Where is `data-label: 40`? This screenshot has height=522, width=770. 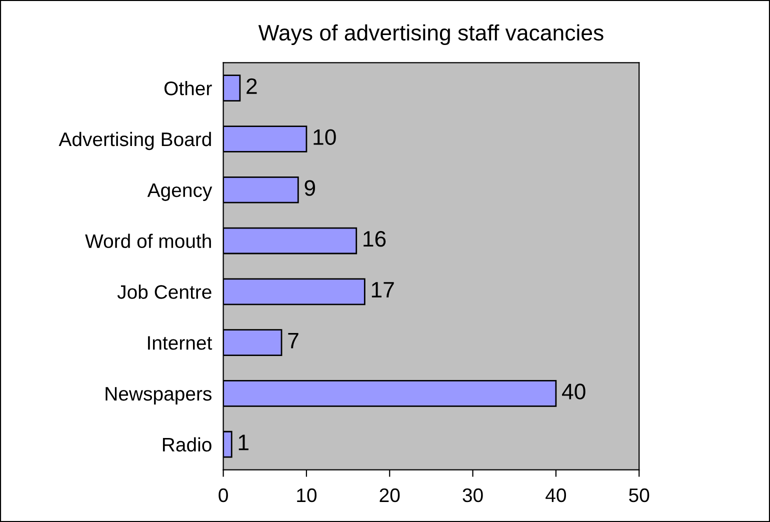
data-label: 40 is located at coordinates (574, 392).